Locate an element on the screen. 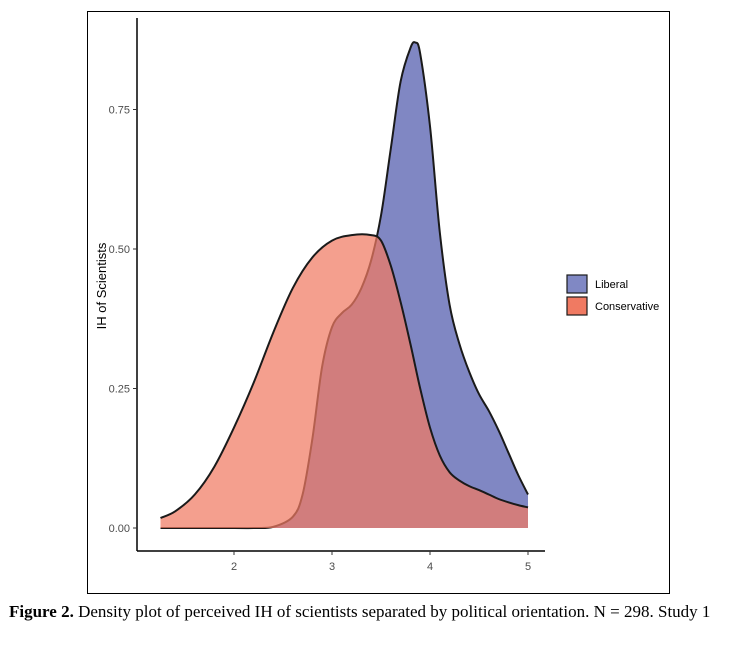 This screenshot has width=750, height=666. x-tick-label: 3 is located at coordinates (332, 567).